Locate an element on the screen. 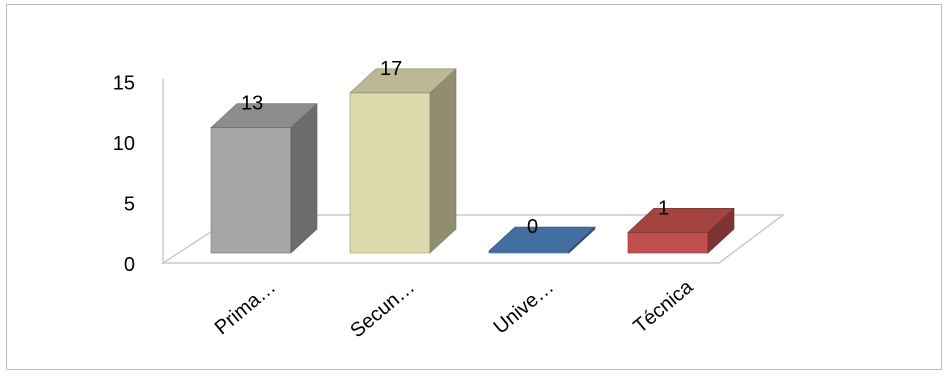 The image size is (948, 376). y-tick-label: 0 is located at coordinates (129, 265).